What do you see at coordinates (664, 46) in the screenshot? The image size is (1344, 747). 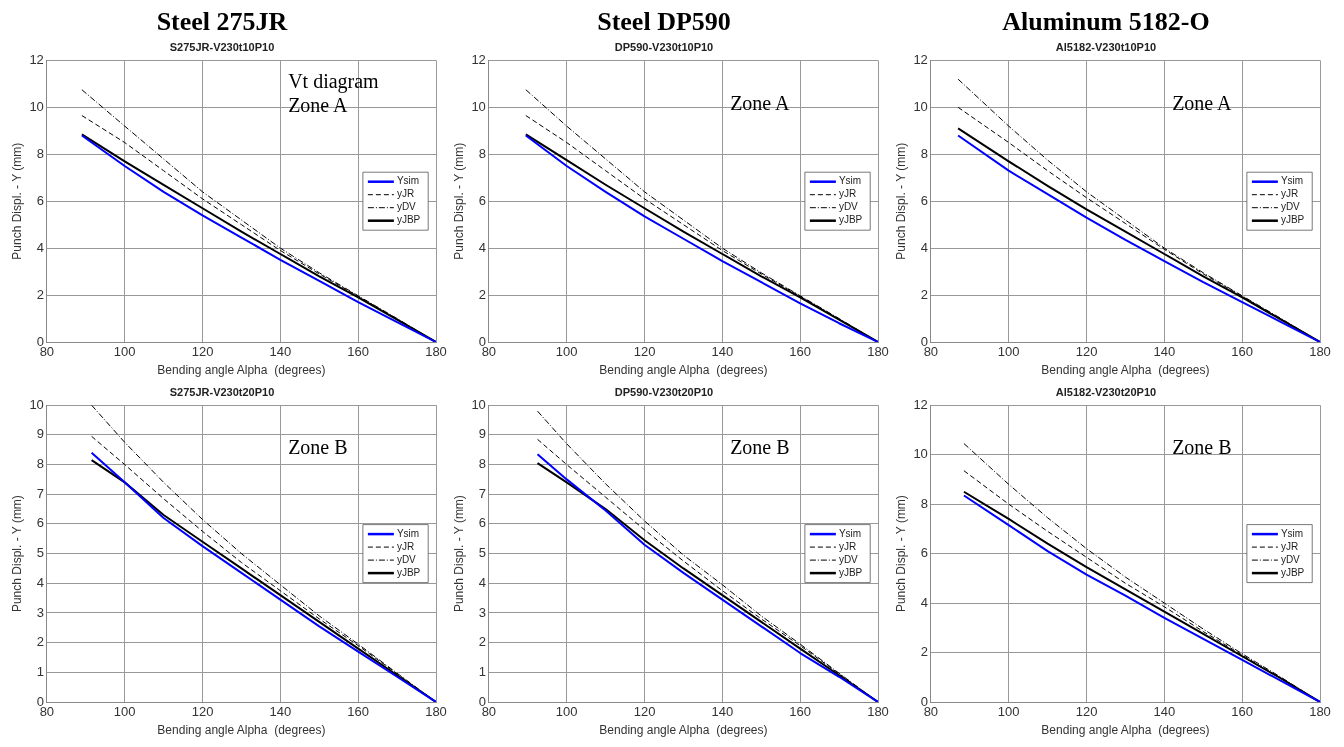 I see `chart-subtitle: DP590-V230t10P10` at bounding box center [664, 46].